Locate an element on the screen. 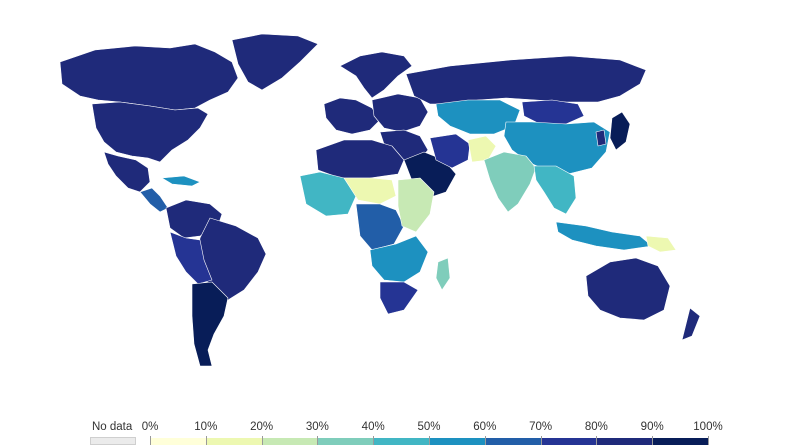  legend-tick-label: 30% is located at coordinates (317, 427).